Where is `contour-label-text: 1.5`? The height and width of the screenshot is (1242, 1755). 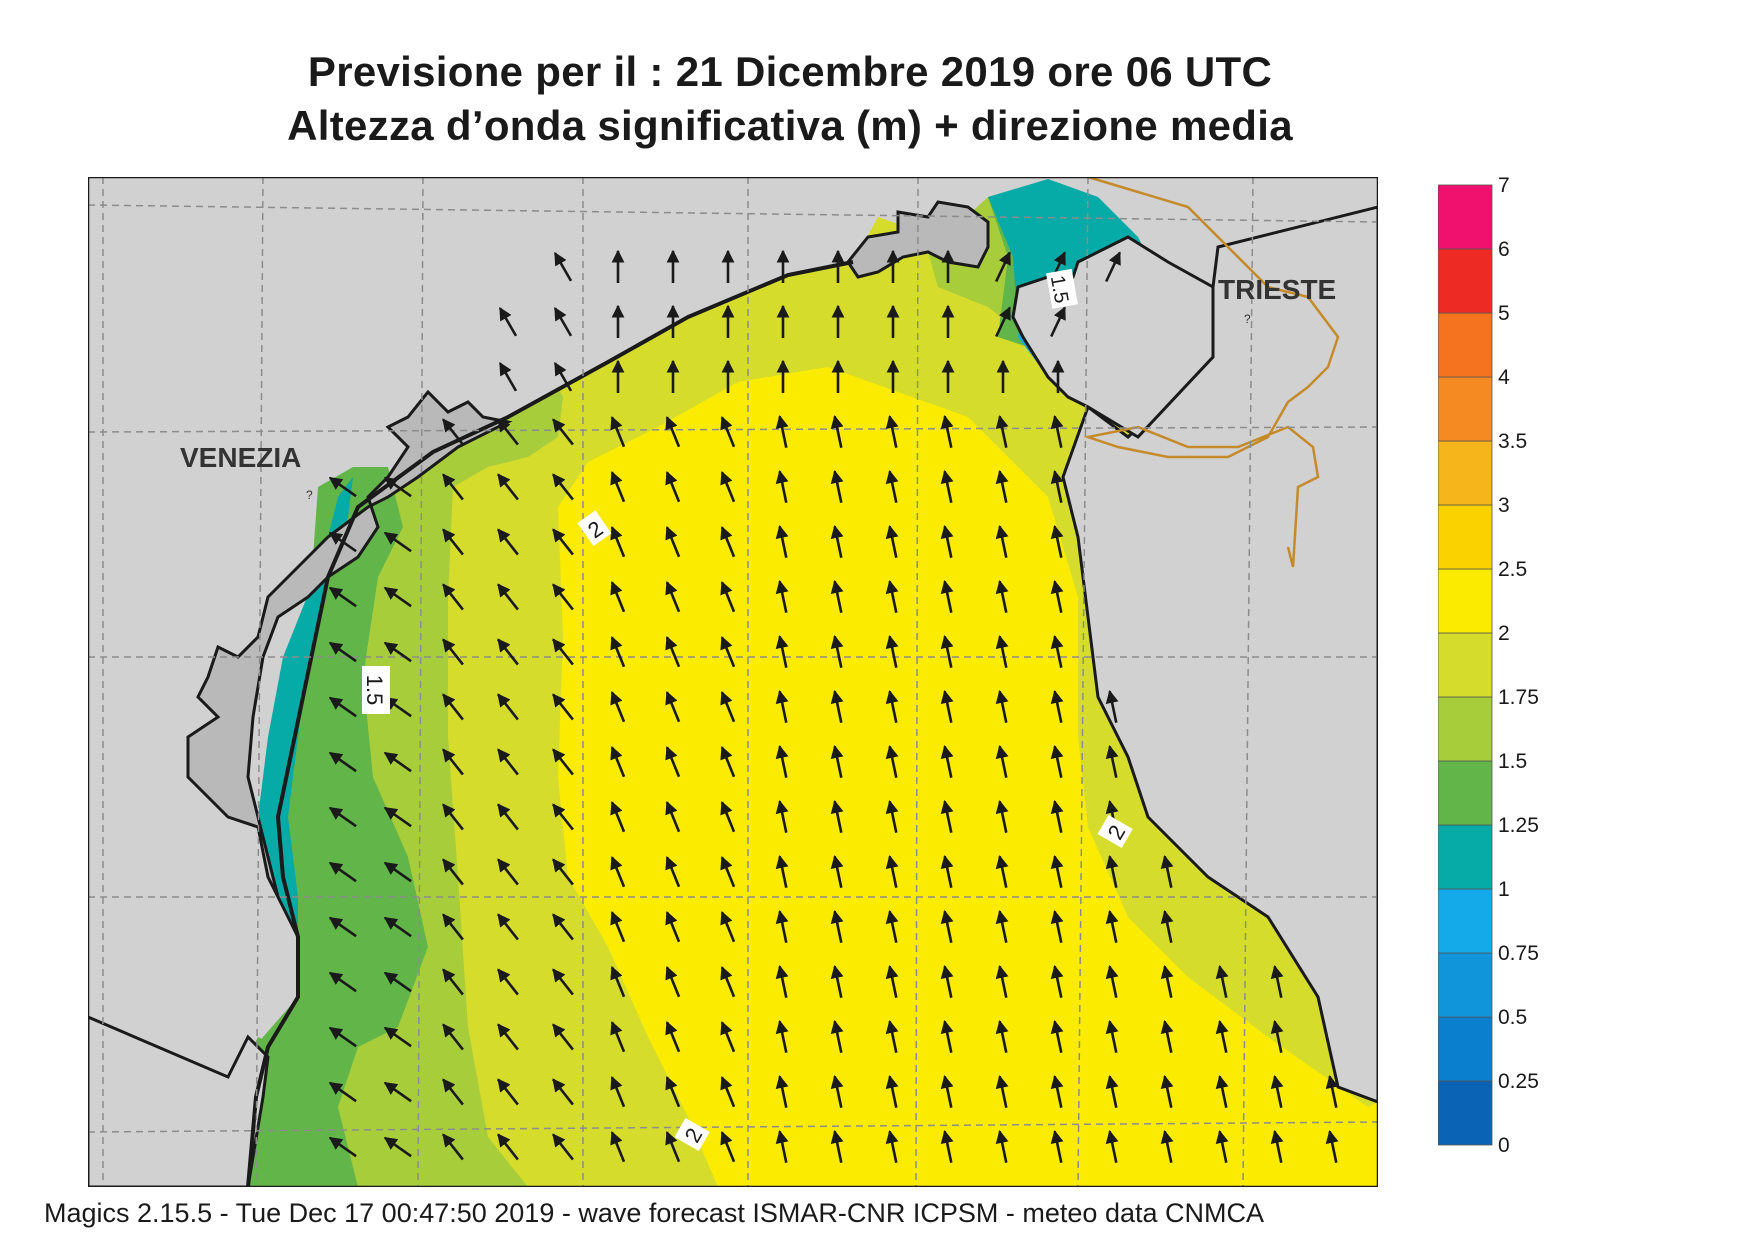
contour-label-text: 1.5 is located at coordinates (374, 690).